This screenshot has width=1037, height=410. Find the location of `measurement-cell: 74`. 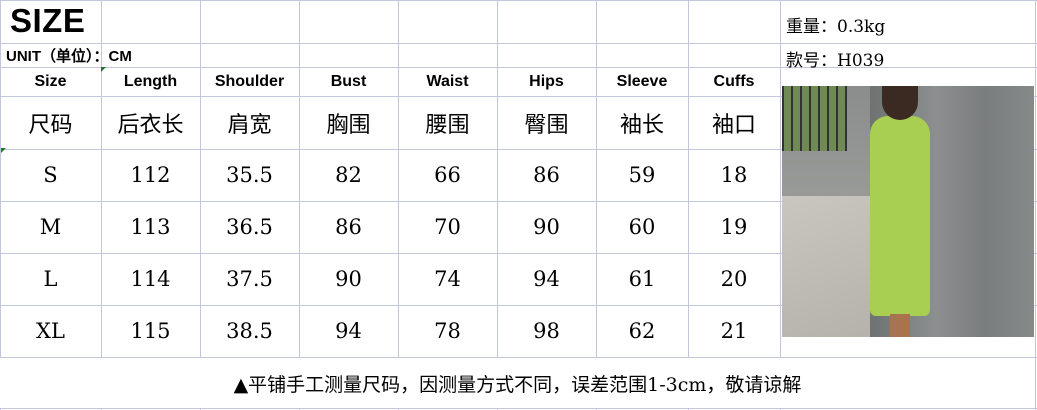

measurement-cell: 74 is located at coordinates (447, 279).